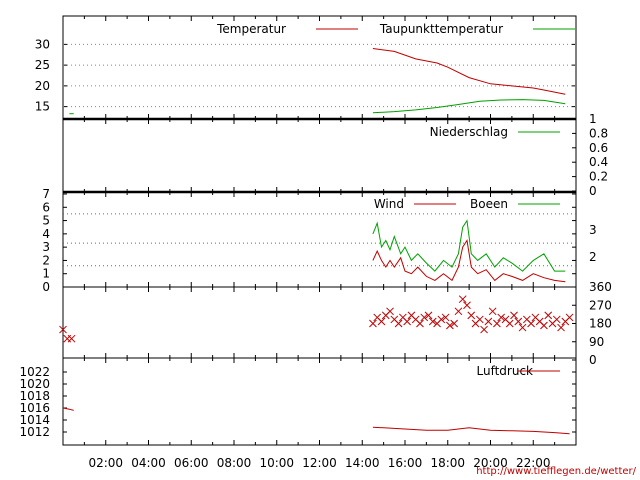  I want to click on legend-label: Luftdruck, so click(504, 371).